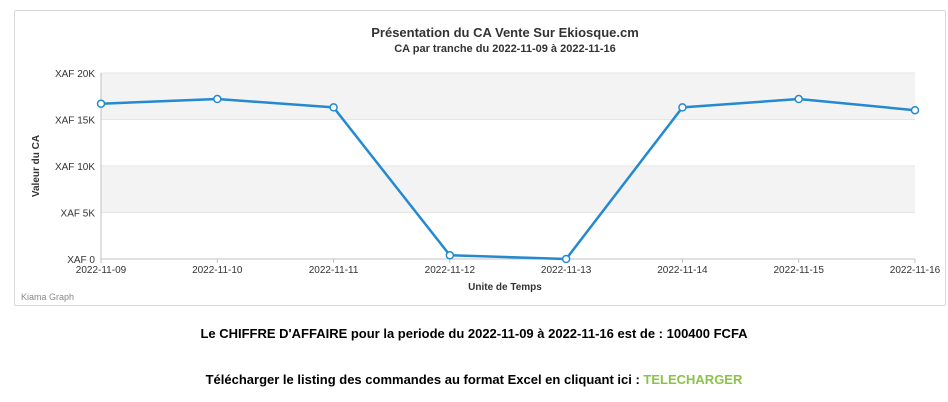 This screenshot has width=948, height=402. What do you see at coordinates (217, 270) in the screenshot?
I see `x-tick-label: 2022-11-10` at bounding box center [217, 270].